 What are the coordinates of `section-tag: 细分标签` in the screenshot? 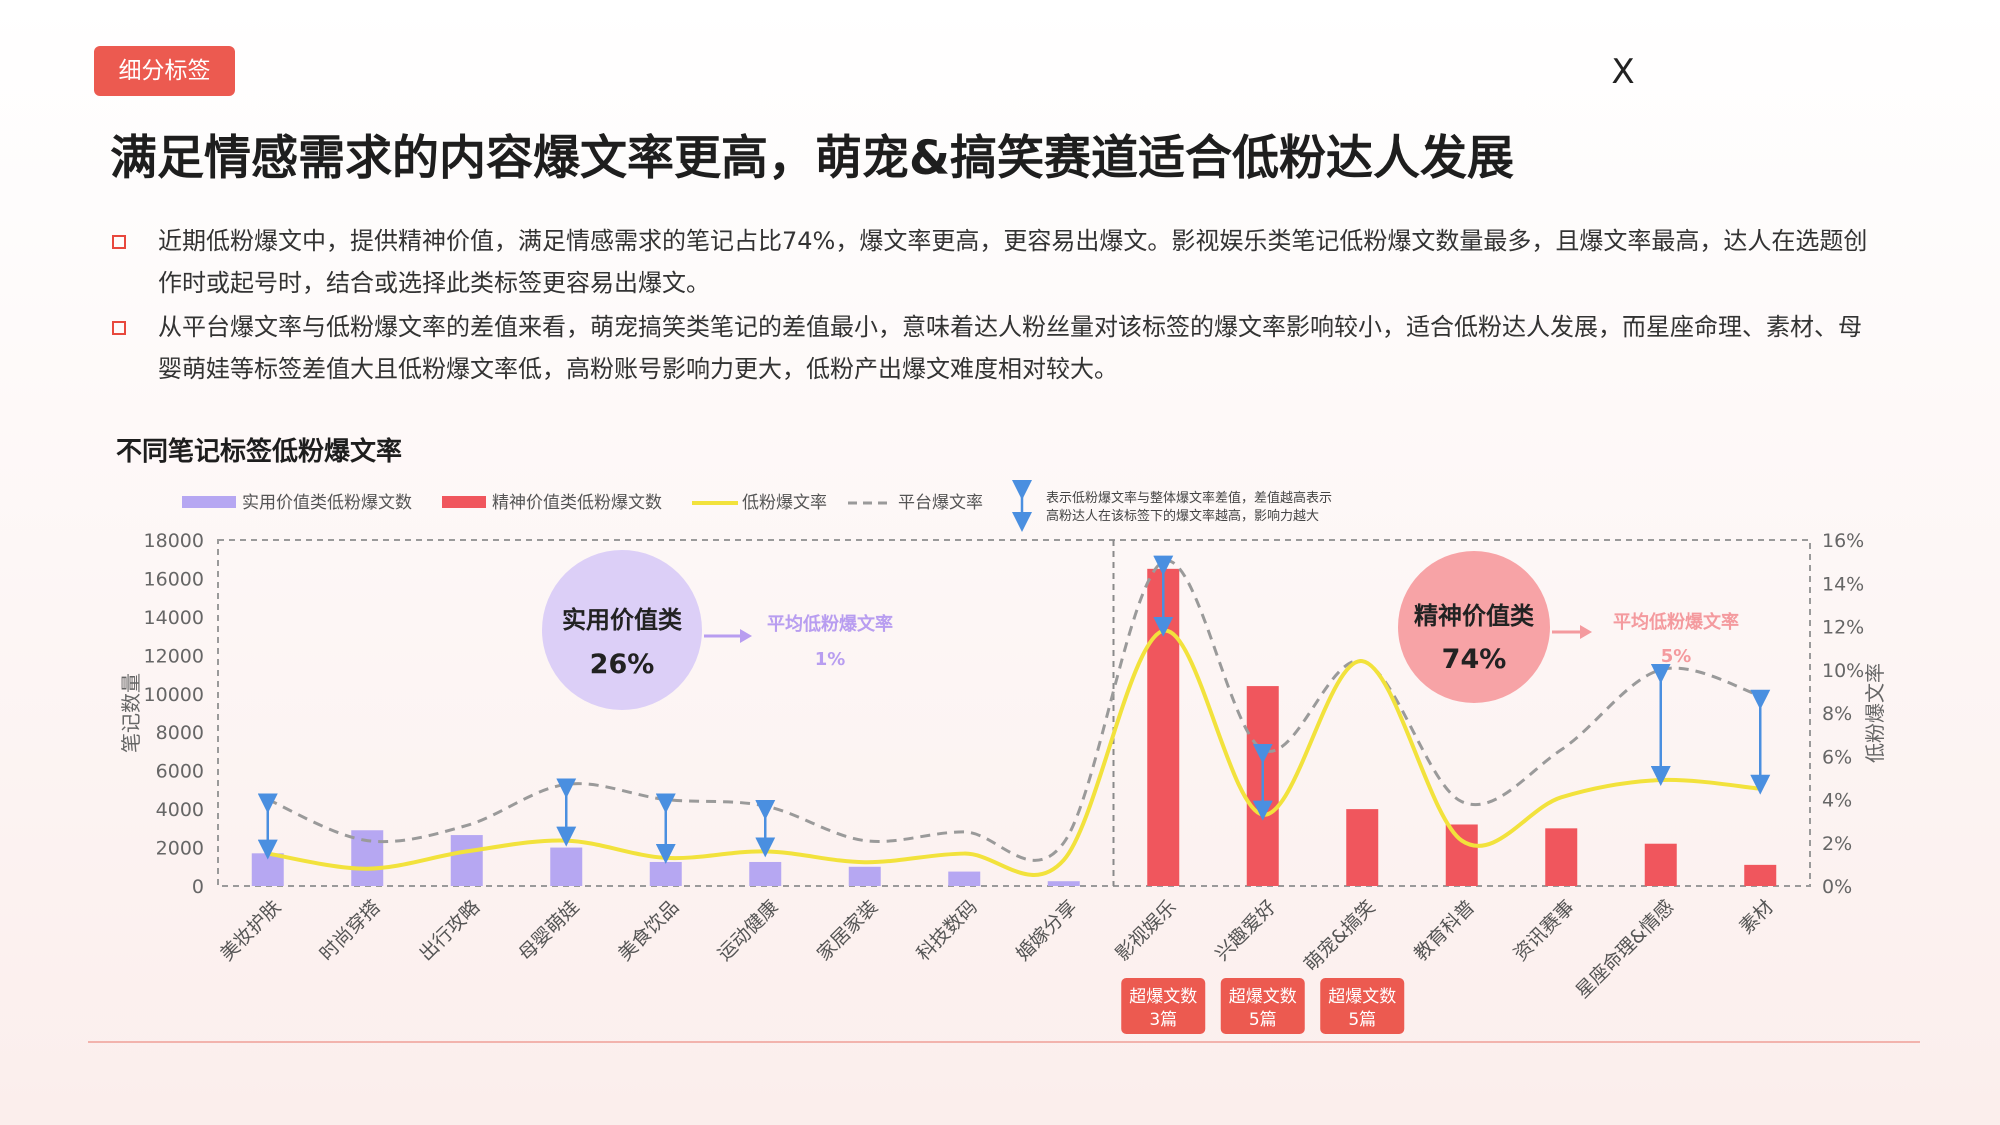 It's located at (164, 71).